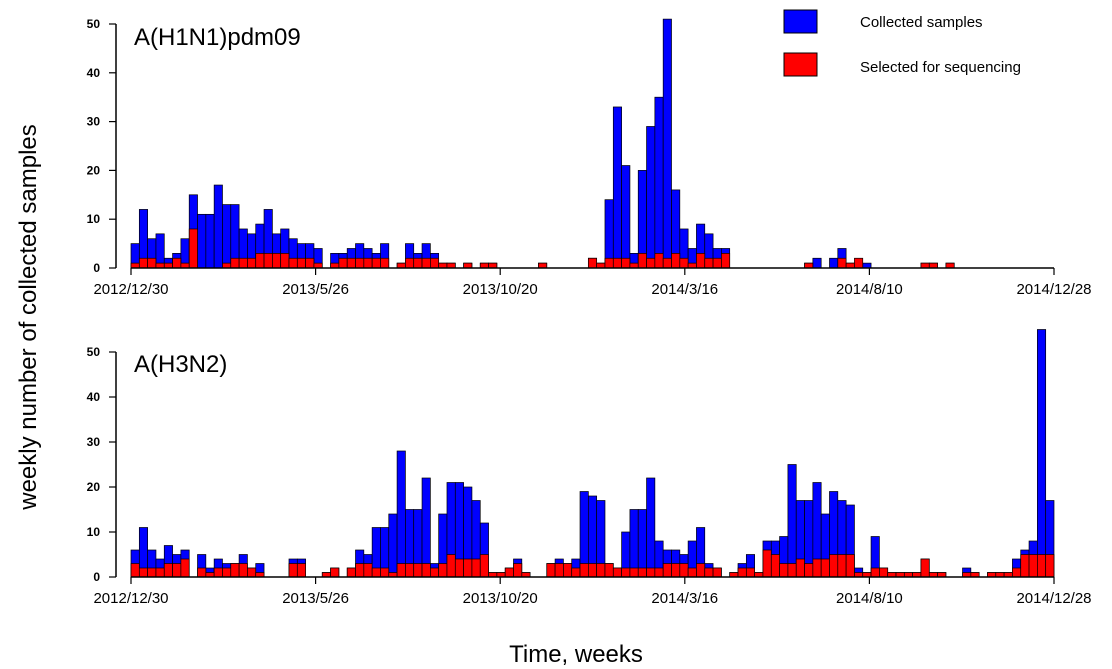 The width and height of the screenshot is (1112, 669). I want to click on x-tick-label: 2014/12/28, so click(1053, 598).